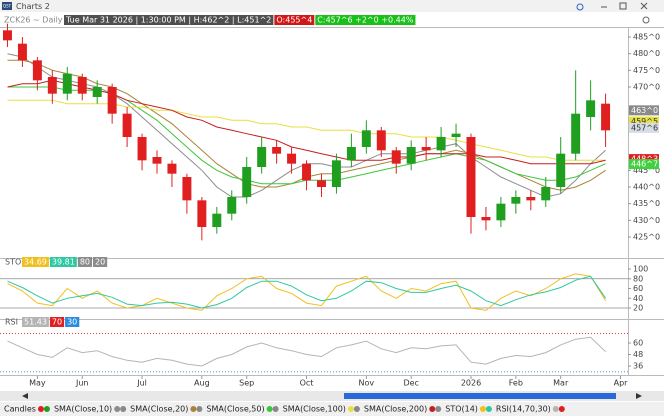  I want to click on panel-title: RSI, so click(11, 322).